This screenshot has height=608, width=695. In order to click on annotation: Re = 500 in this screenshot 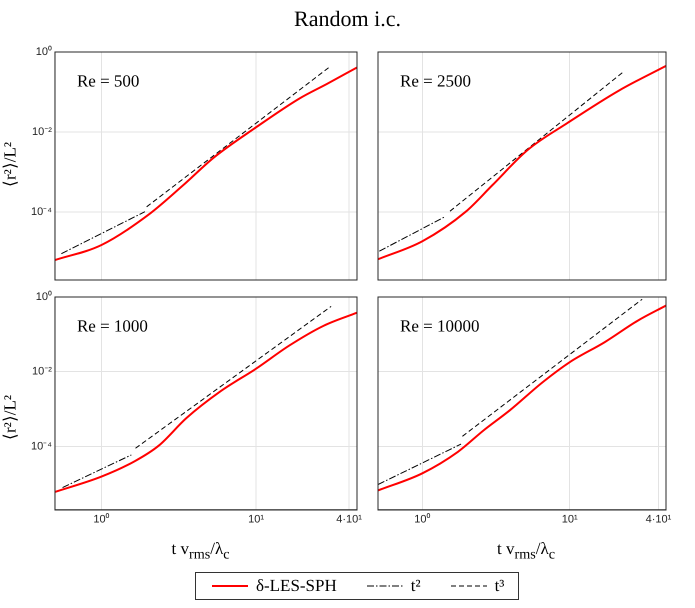, I will do `click(108, 80)`.